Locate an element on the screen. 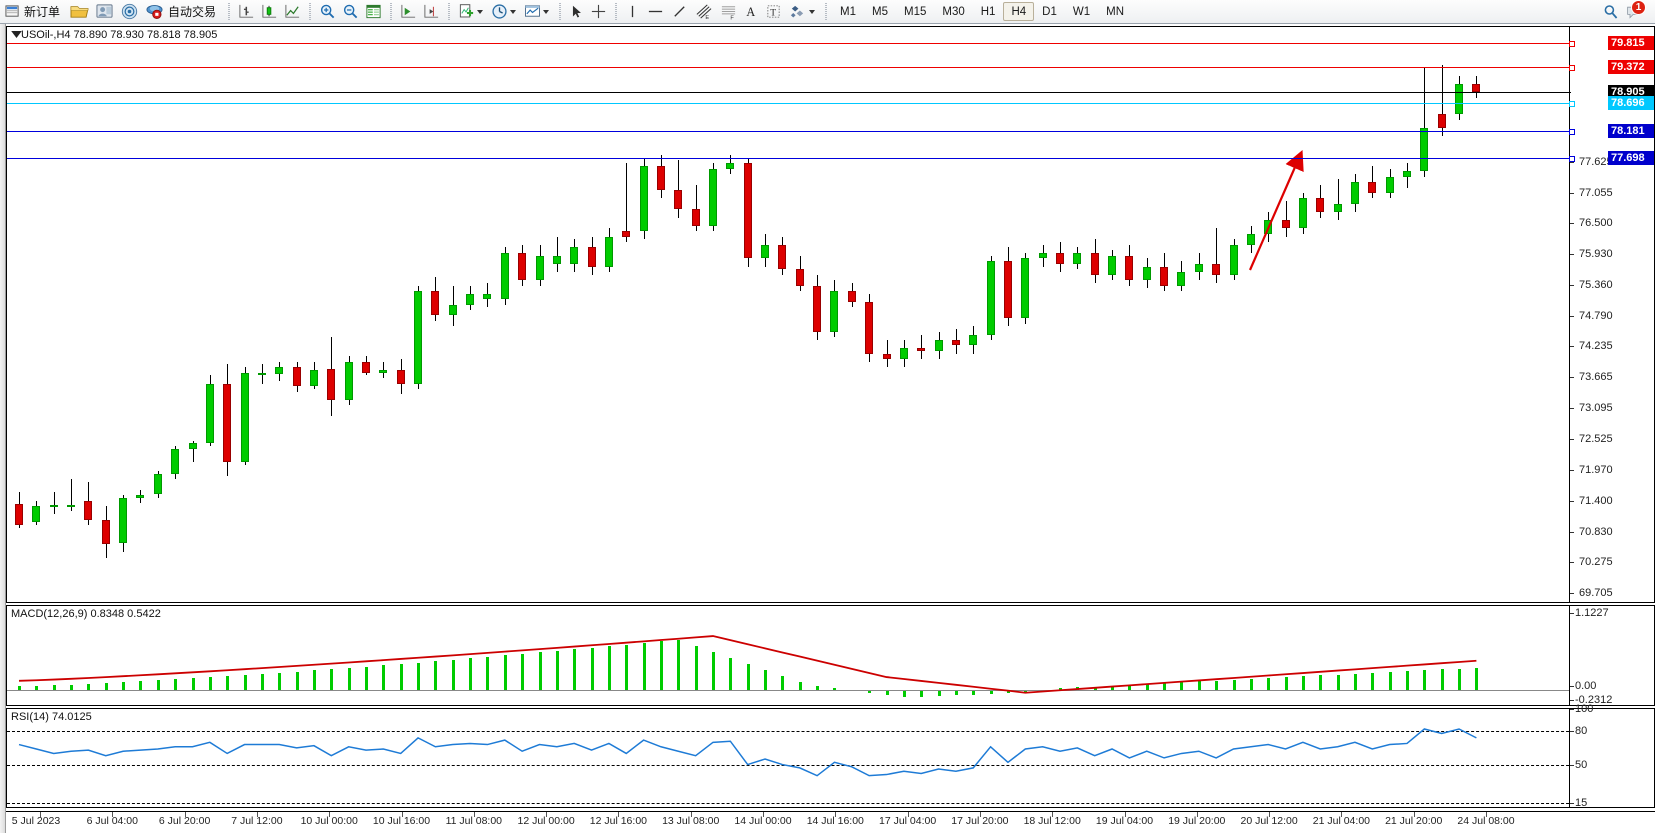  price-level-label: 79.372 is located at coordinates (1631, 66).